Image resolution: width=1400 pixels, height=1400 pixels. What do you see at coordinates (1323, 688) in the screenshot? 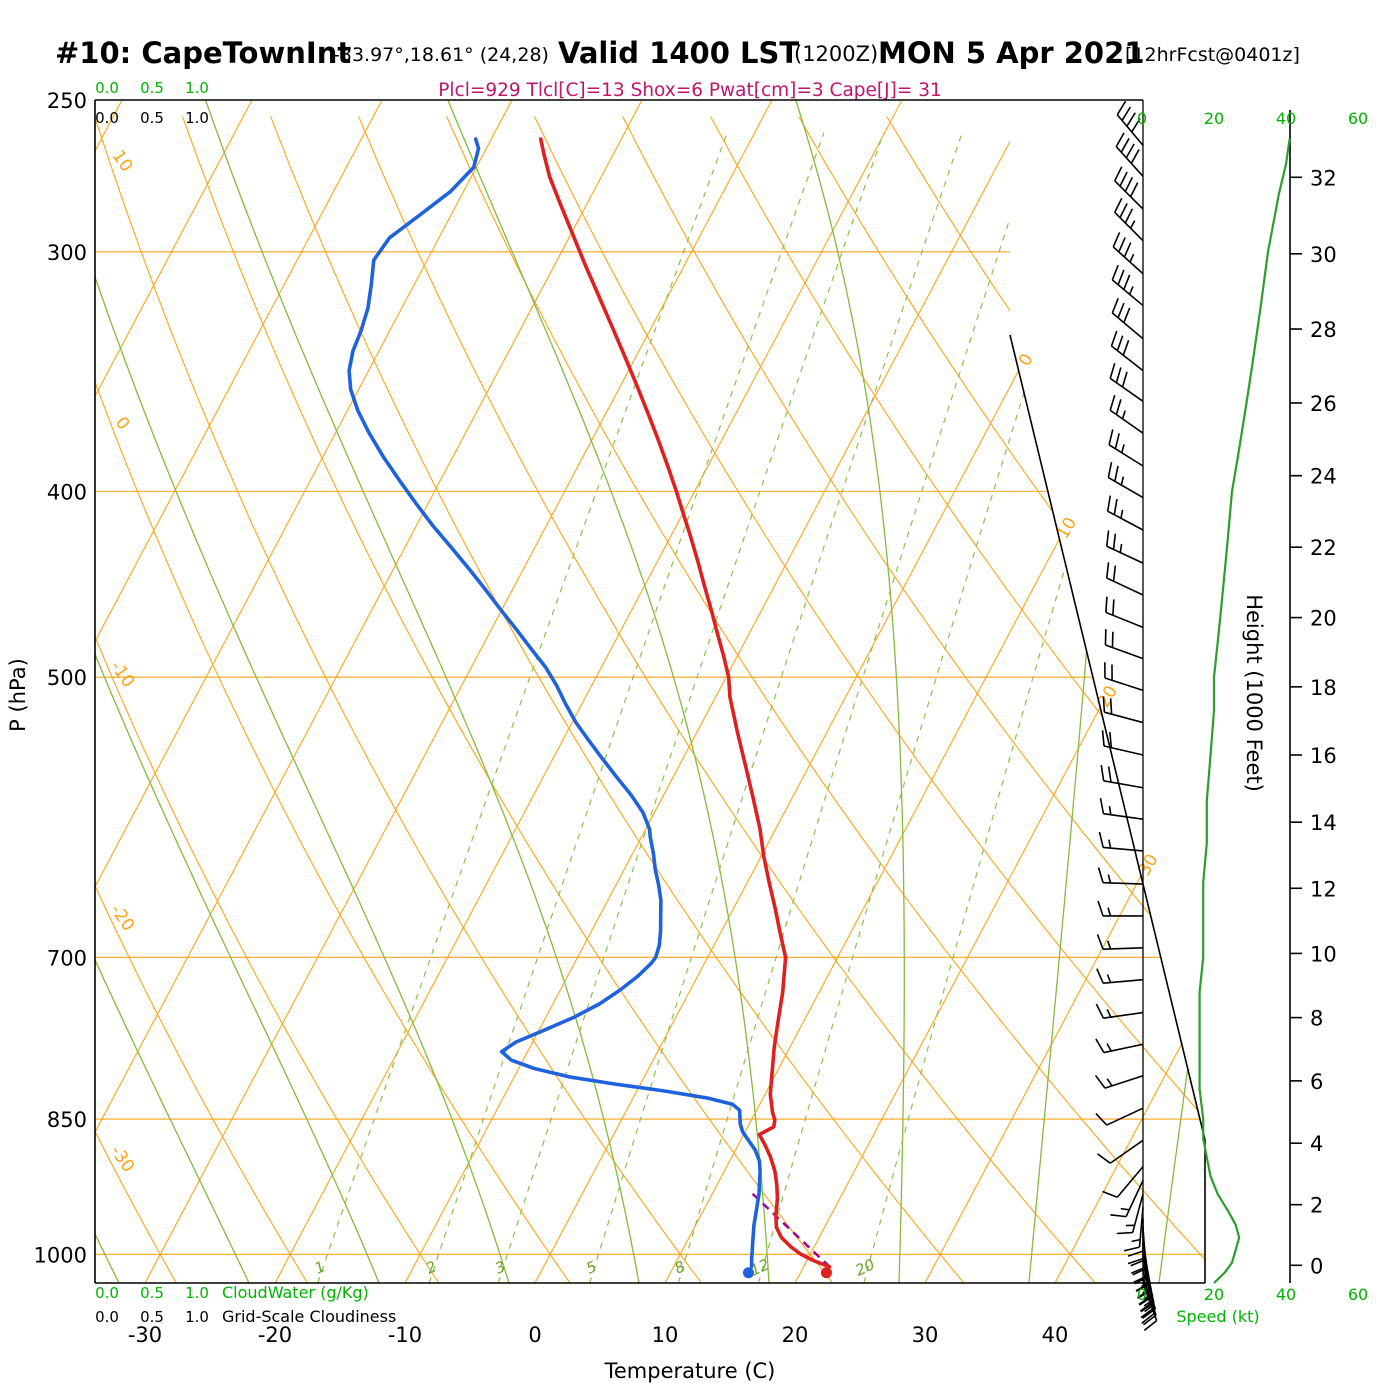
I see `height-tick-label: 18` at bounding box center [1323, 688].